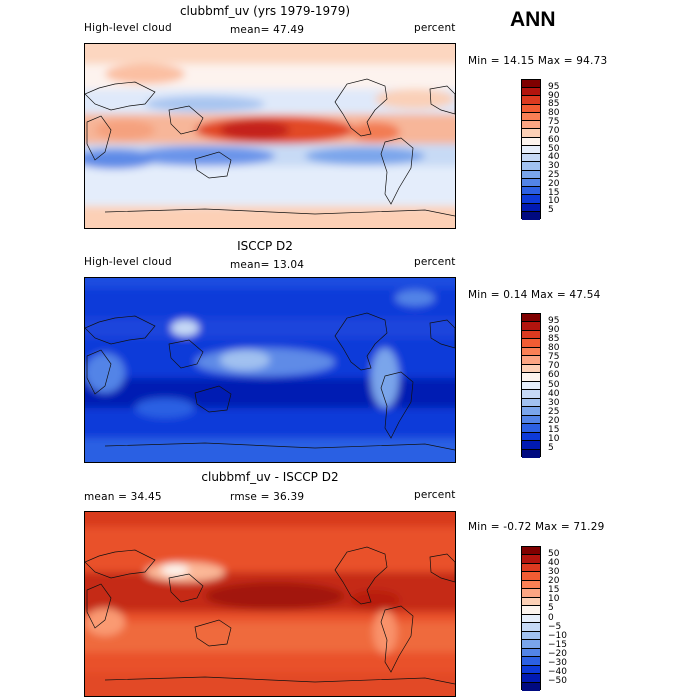 This screenshot has width=700, height=700. Describe the element at coordinates (265, 11) in the screenshot. I see `panel1-title: clubbmf_uv (yrs 1979-1979)` at that location.